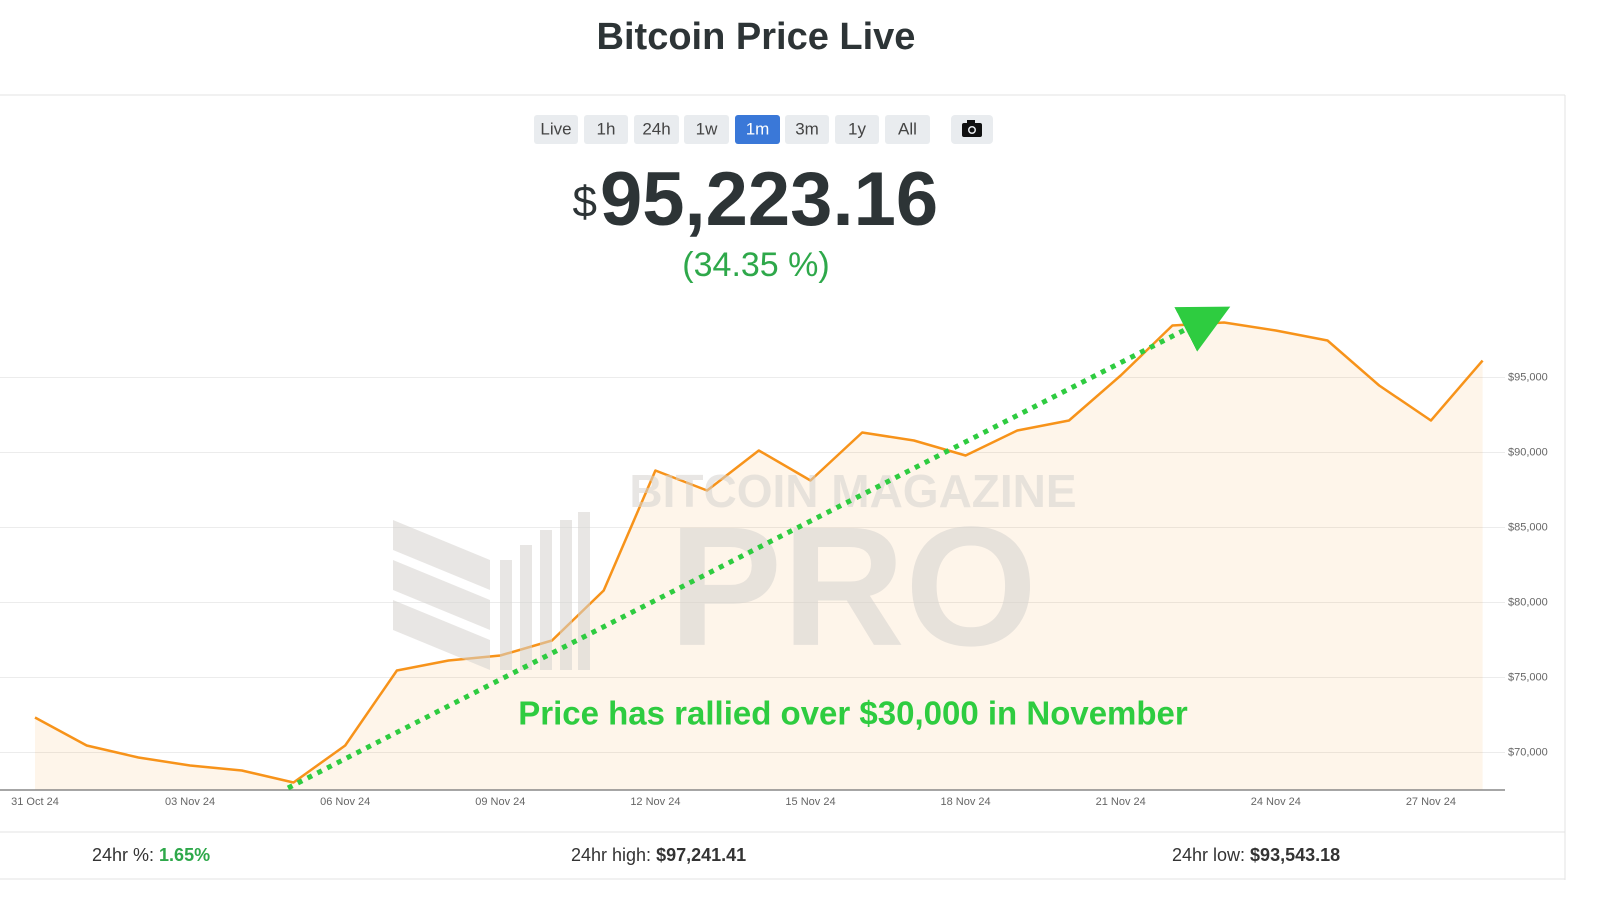 The height and width of the screenshot is (900, 1600). What do you see at coordinates (123, 855) in the screenshot?
I see `stat-label: 24hr %:` at bounding box center [123, 855].